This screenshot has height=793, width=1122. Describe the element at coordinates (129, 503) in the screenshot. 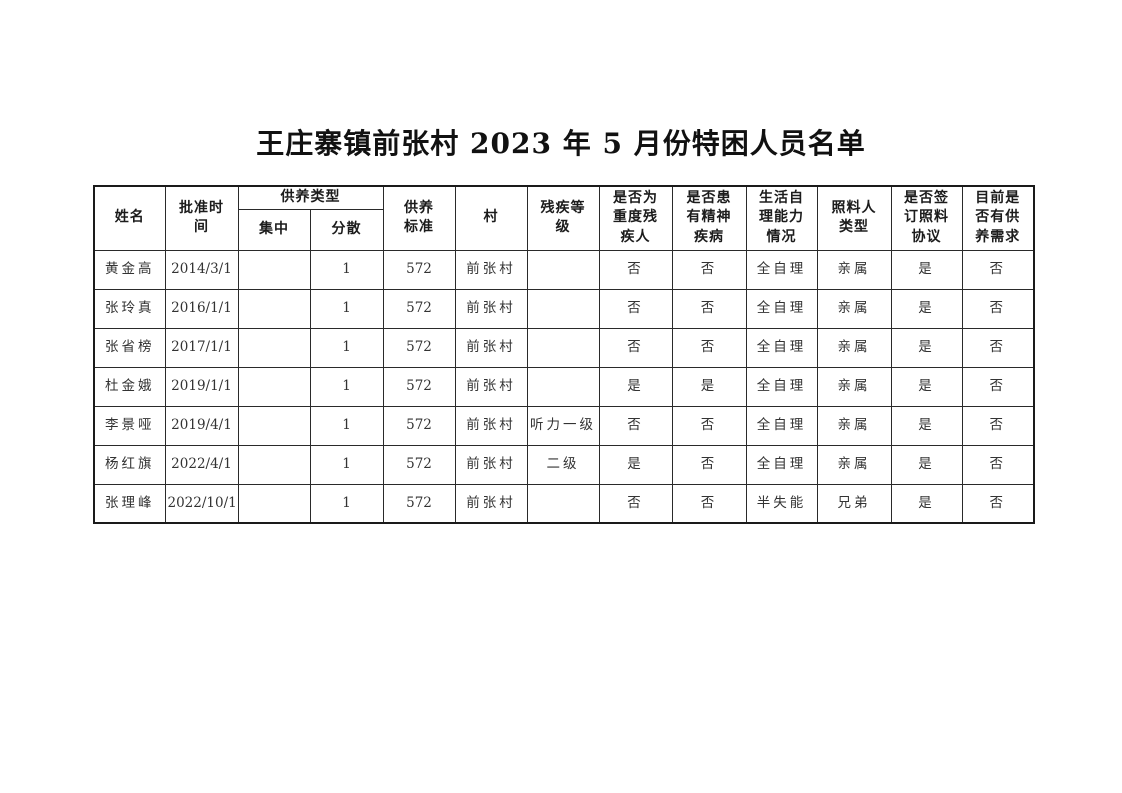

I see `table-cell: 张理峰` at that location.